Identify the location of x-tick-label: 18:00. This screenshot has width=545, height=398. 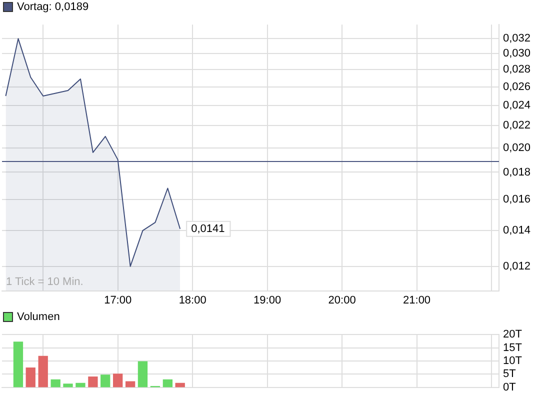
(192, 300).